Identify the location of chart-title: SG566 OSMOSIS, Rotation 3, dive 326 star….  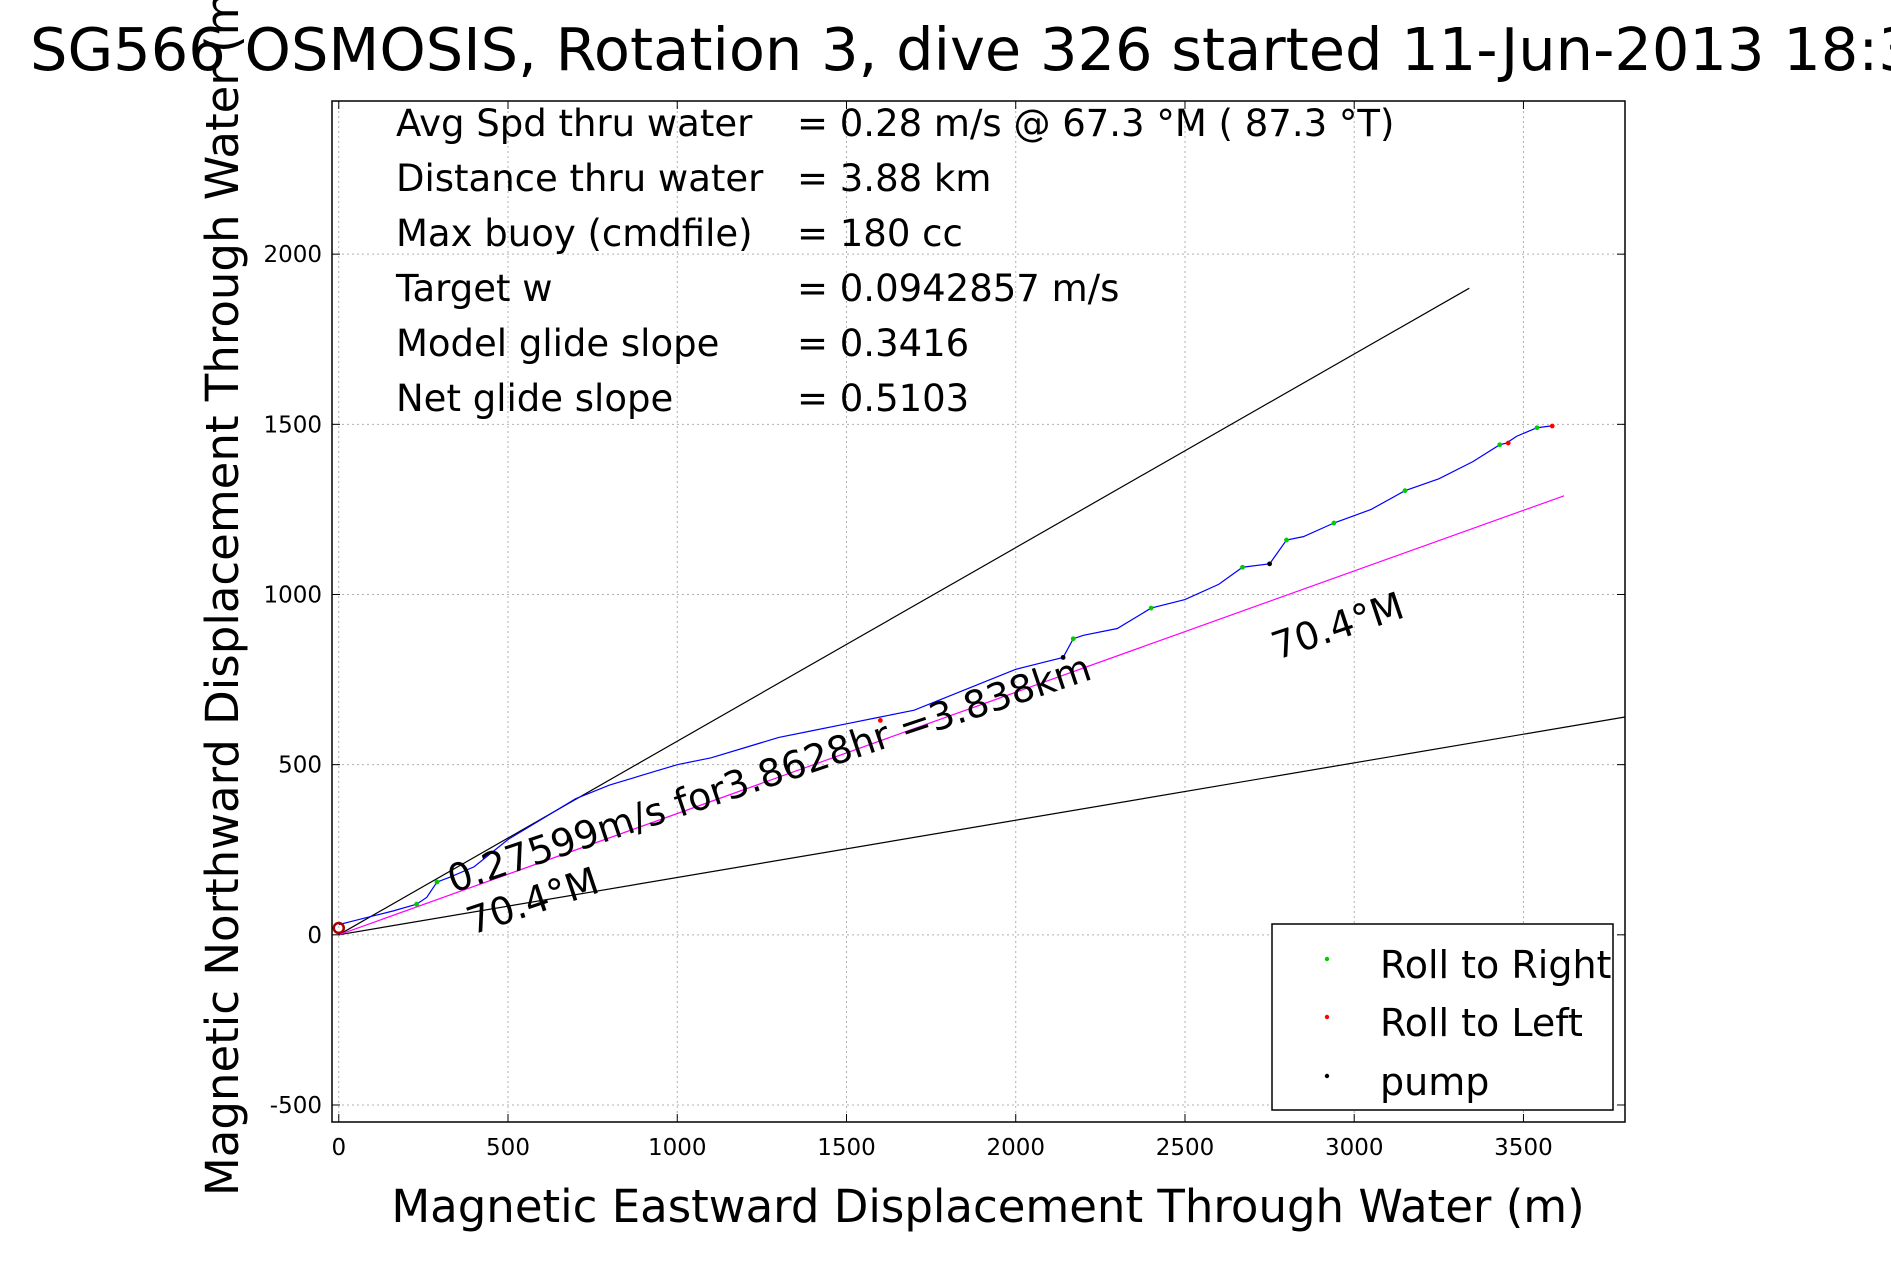
(960, 49).